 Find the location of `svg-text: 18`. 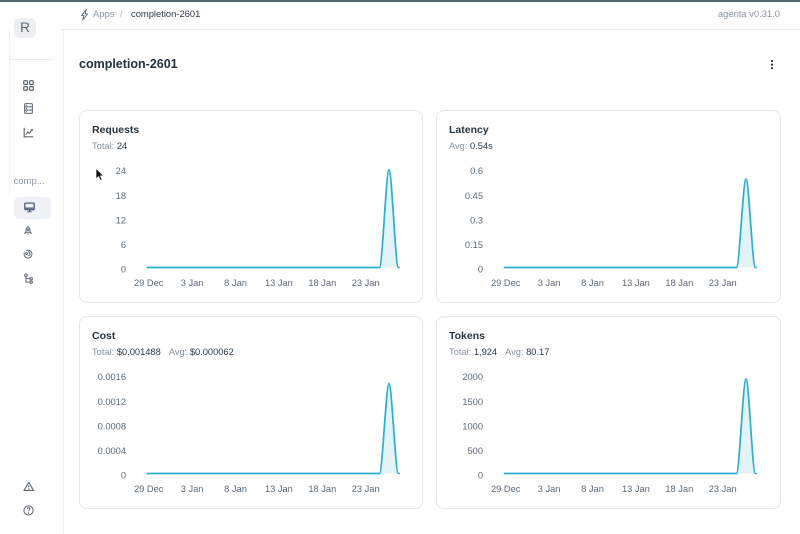

svg-text: 18 is located at coordinates (121, 196).